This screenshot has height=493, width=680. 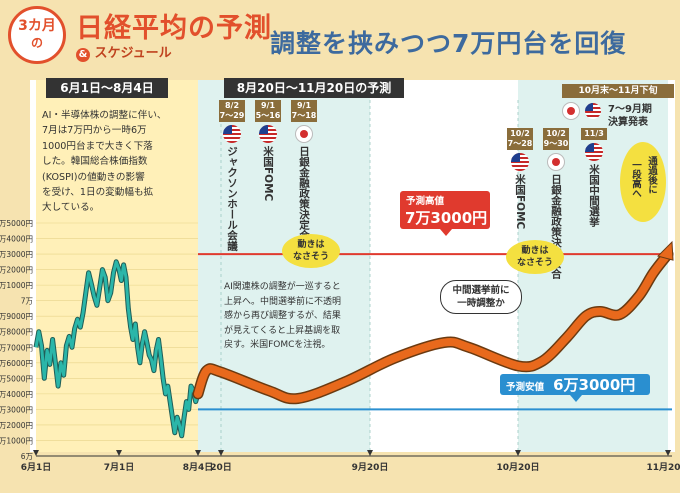 I want to click on description-line: (KOSPI)の値動きの影響, so click(x=93, y=177).